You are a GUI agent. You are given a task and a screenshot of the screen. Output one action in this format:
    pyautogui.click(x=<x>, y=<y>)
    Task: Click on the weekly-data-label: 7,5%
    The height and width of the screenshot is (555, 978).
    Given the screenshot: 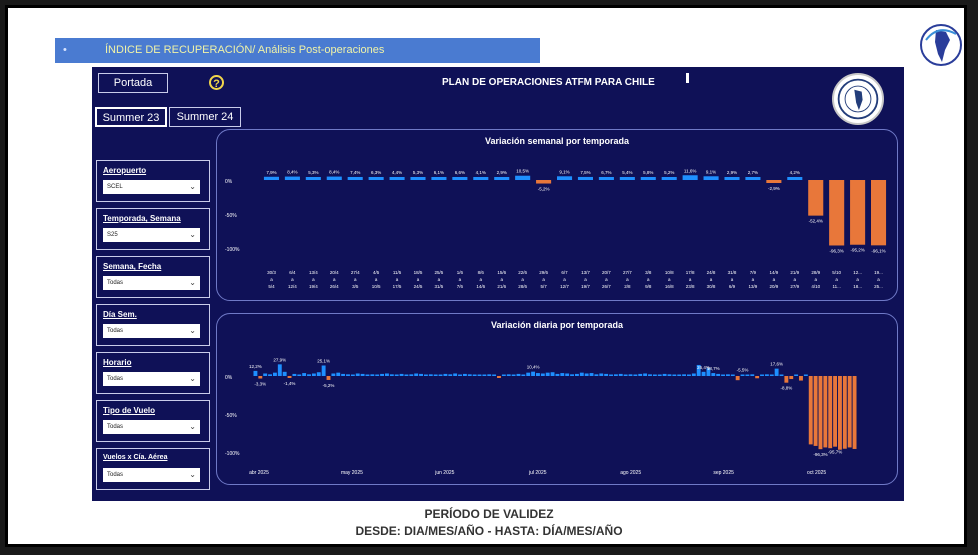 What is the action you would take?
    pyautogui.click(x=585, y=172)
    